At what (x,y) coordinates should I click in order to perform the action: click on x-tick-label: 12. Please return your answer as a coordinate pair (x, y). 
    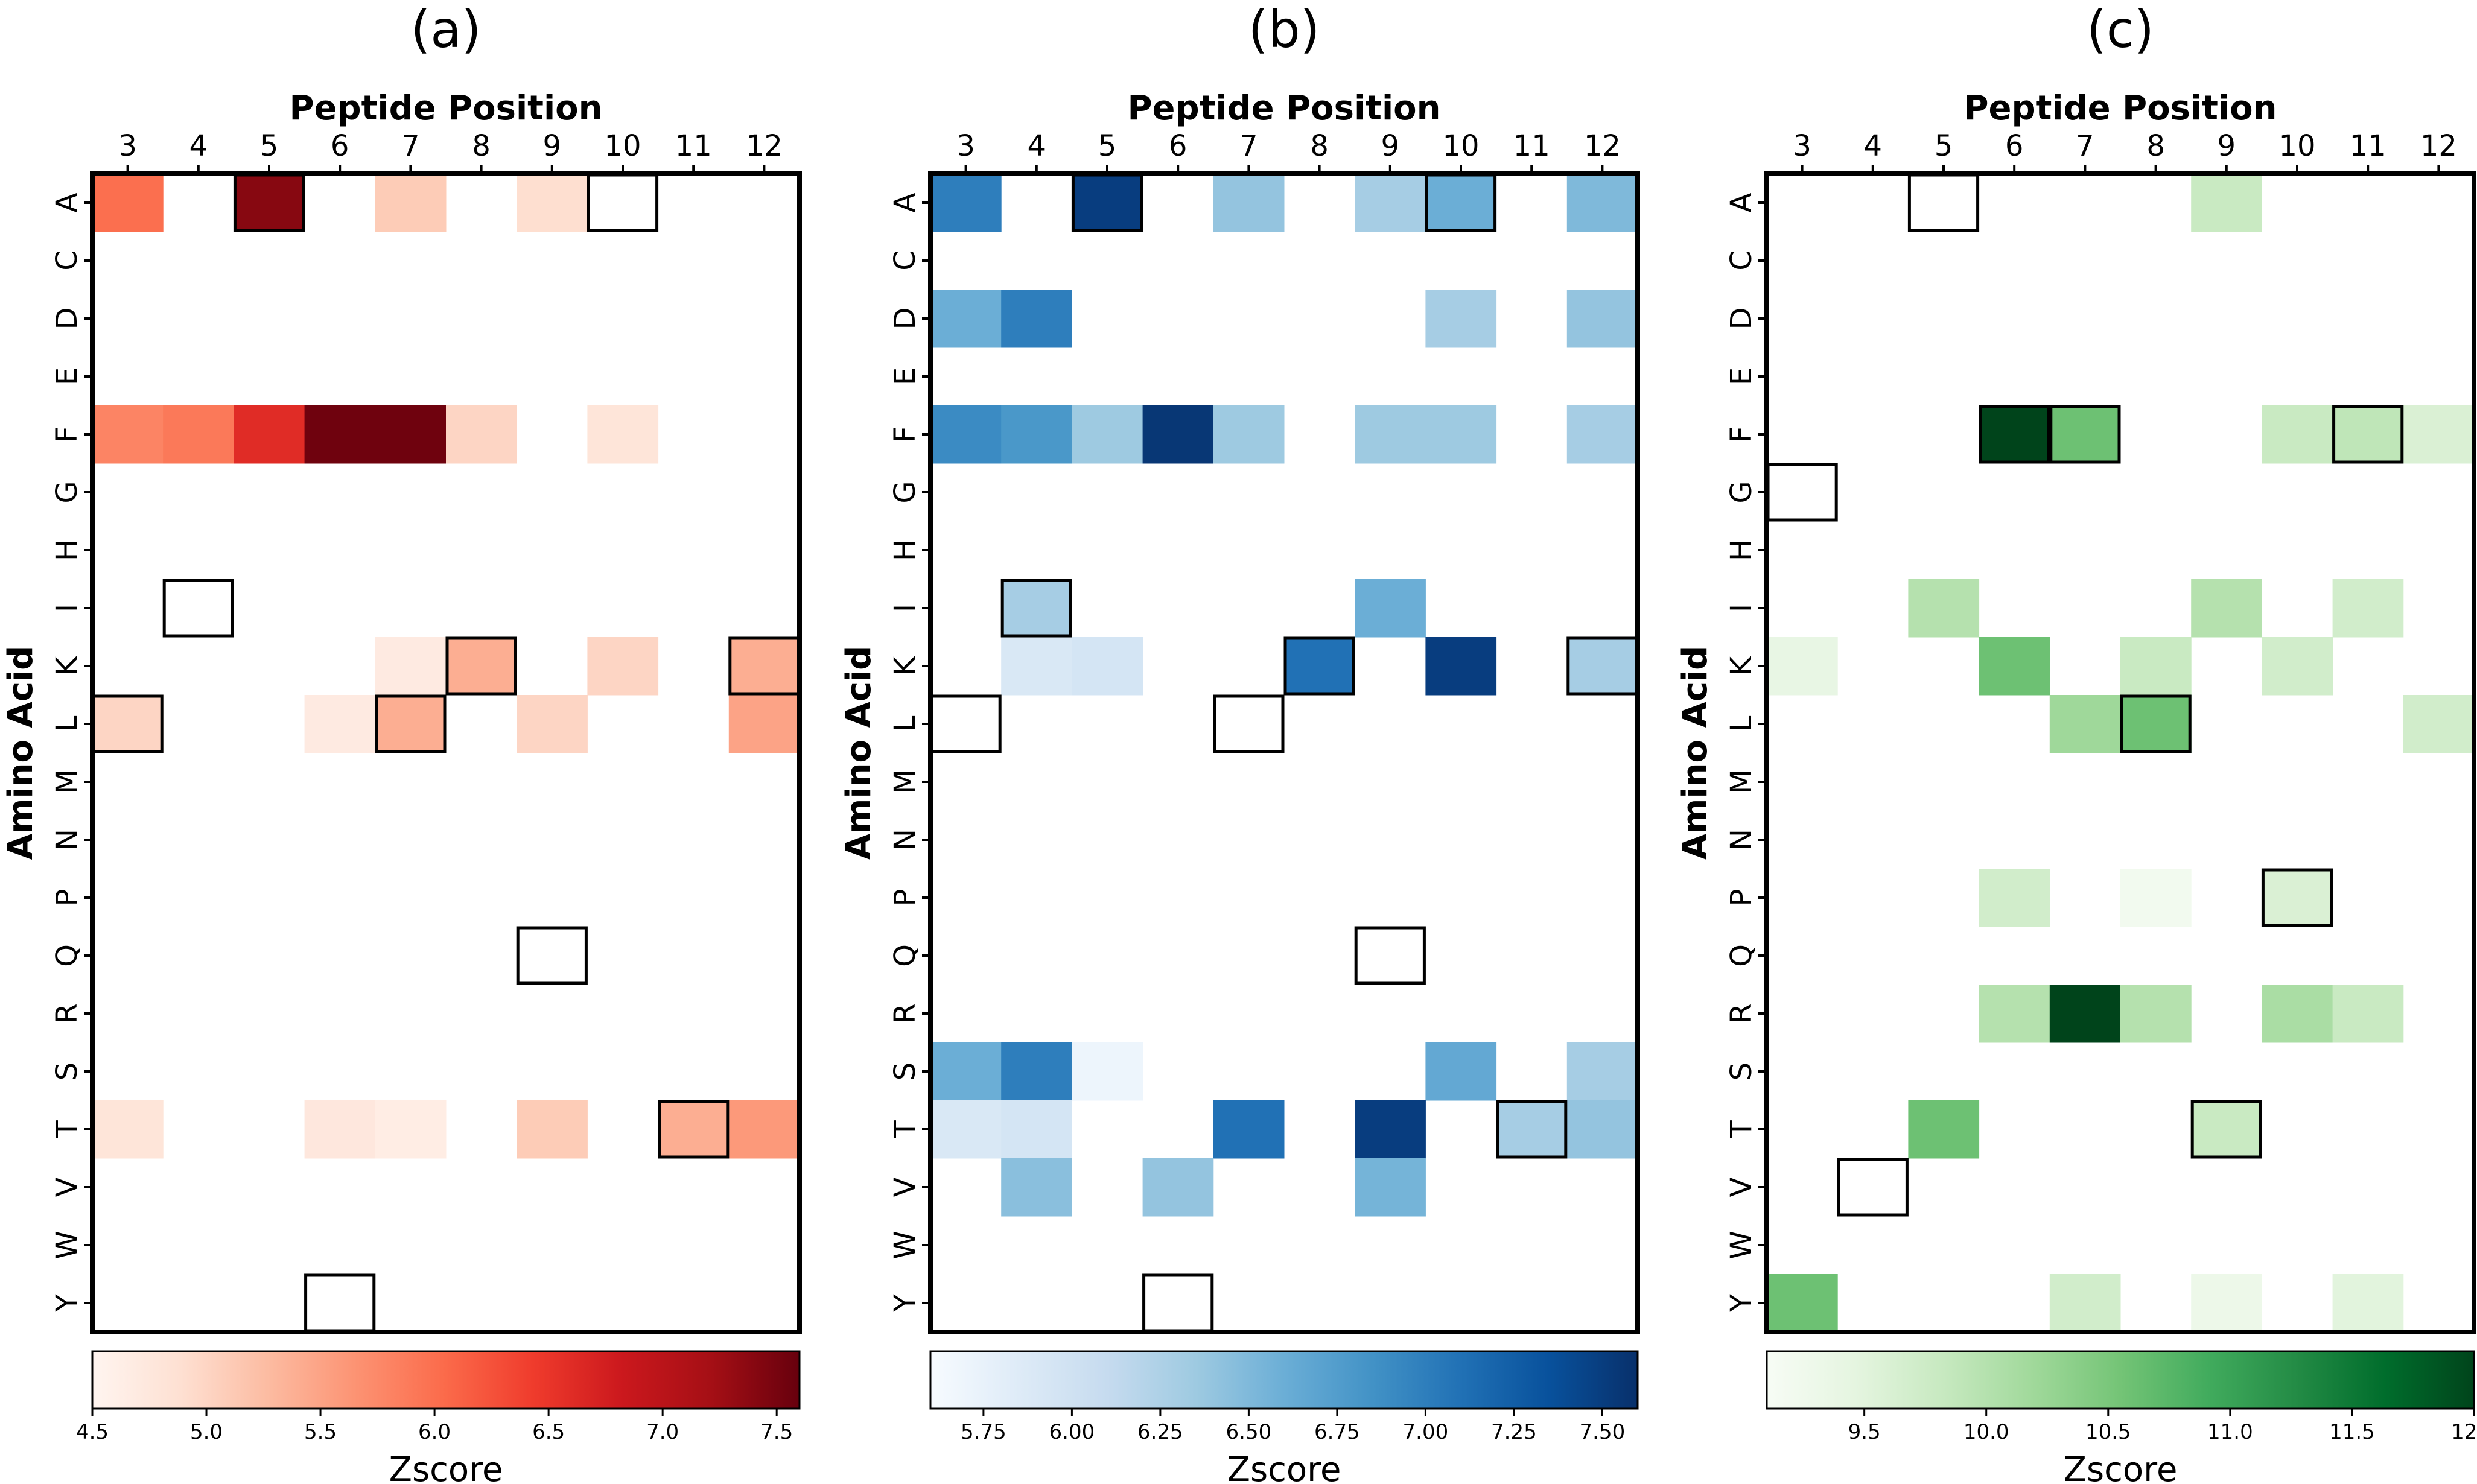
    Looking at the image, I should click on (1602, 146).